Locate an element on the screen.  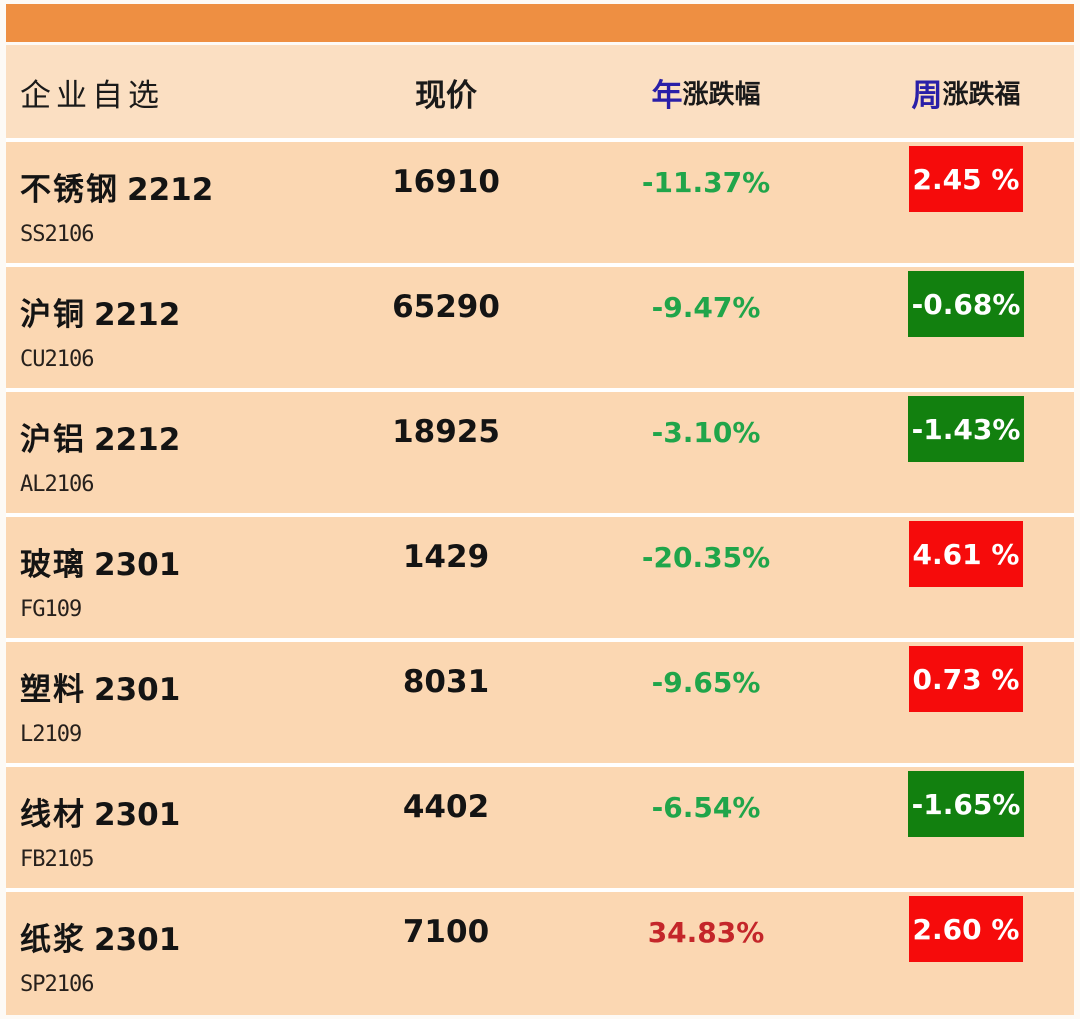
row-instrument-code: AL2106 is located at coordinates (57, 484).